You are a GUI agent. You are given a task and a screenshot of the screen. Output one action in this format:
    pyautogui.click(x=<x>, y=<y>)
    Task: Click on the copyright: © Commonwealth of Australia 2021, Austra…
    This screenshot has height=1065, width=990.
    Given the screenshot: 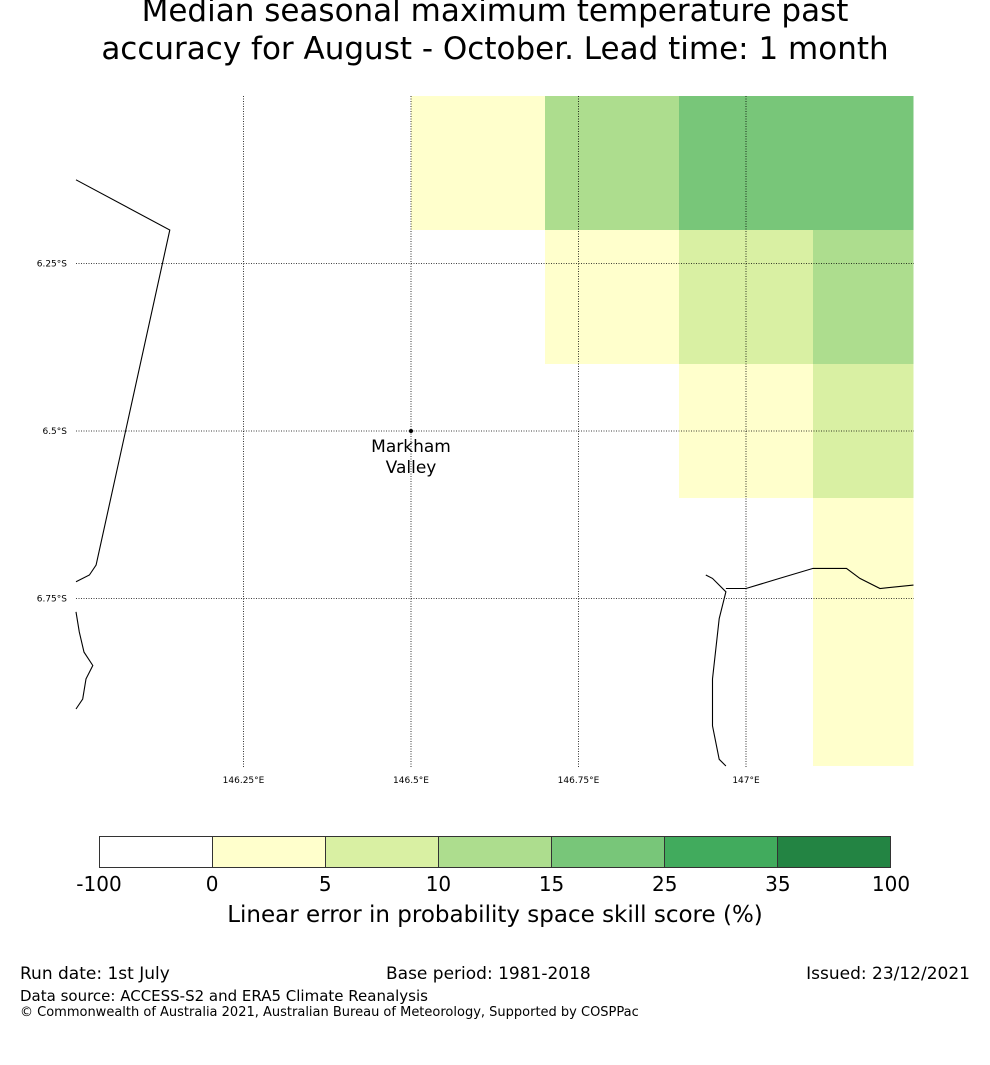 What is the action you would take?
    pyautogui.click(x=329, y=1012)
    